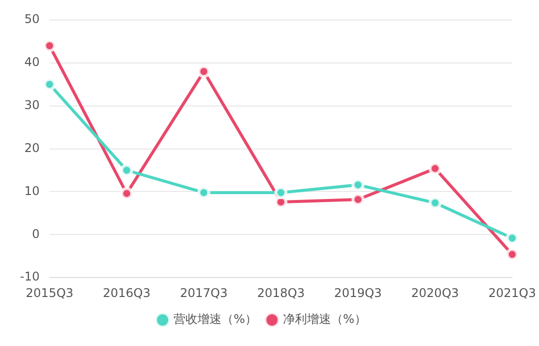  Describe the element at coordinates (50, 293) in the screenshot. I see `x-tick-label: 2015Q3` at that location.